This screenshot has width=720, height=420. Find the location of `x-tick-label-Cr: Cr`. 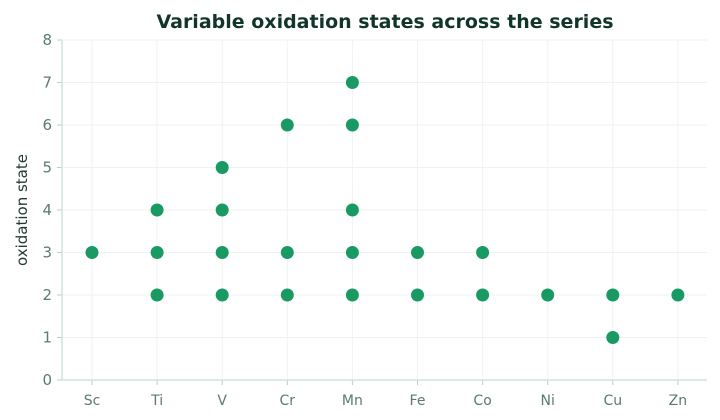

x-tick-label-Cr: Cr is located at coordinates (288, 401).